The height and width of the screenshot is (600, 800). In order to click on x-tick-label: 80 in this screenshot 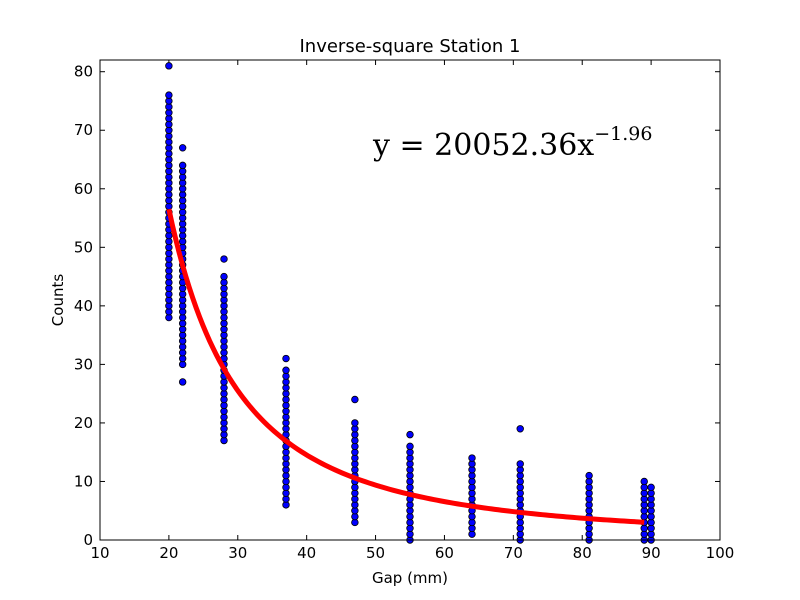, I will do `click(582, 553)`.